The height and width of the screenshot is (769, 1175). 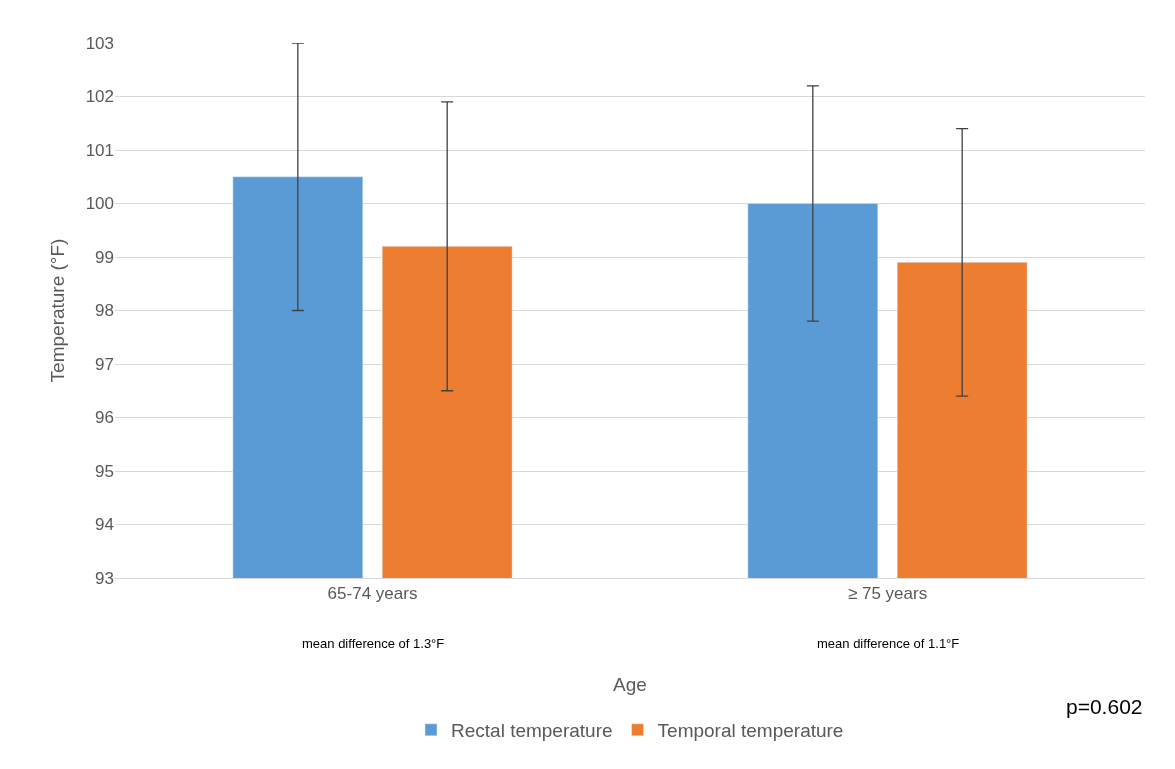 What do you see at coordinates (630, 685) in the screenshot?
I see `x-axis-title: Age` at bounding box center [630, 685].